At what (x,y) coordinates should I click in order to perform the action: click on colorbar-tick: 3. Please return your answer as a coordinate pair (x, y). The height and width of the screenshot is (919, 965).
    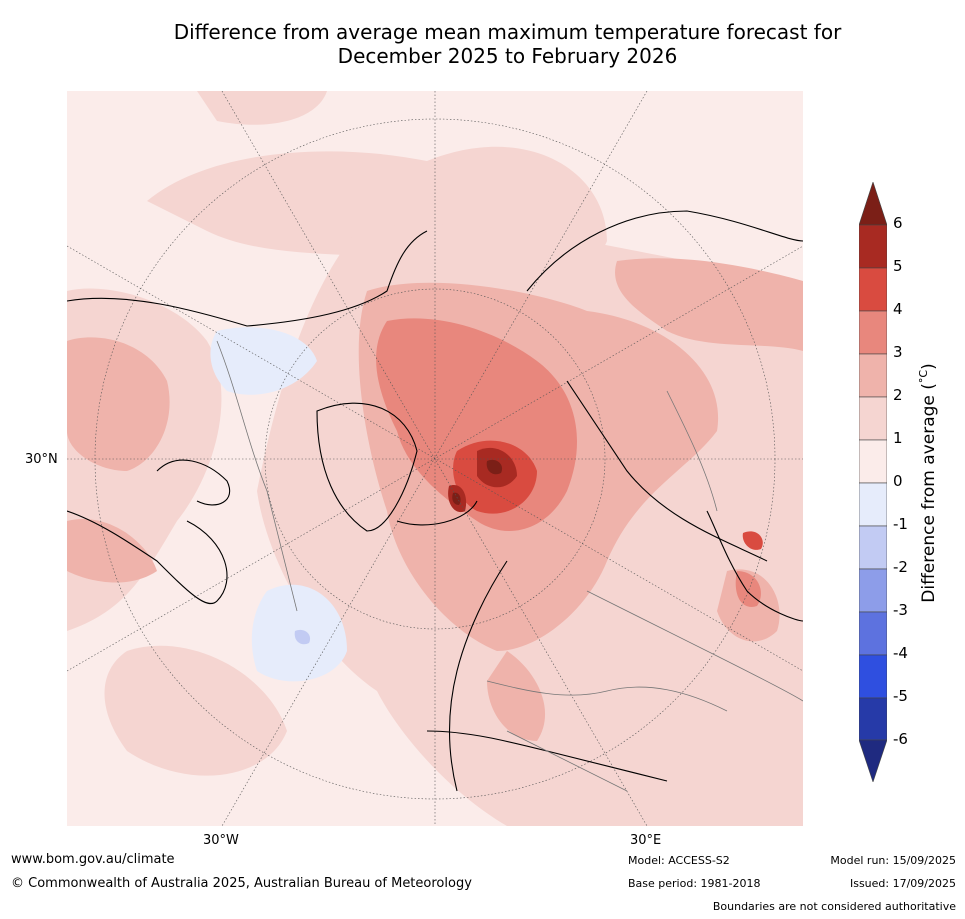
    Looking at the image, I should click on (898, 352).